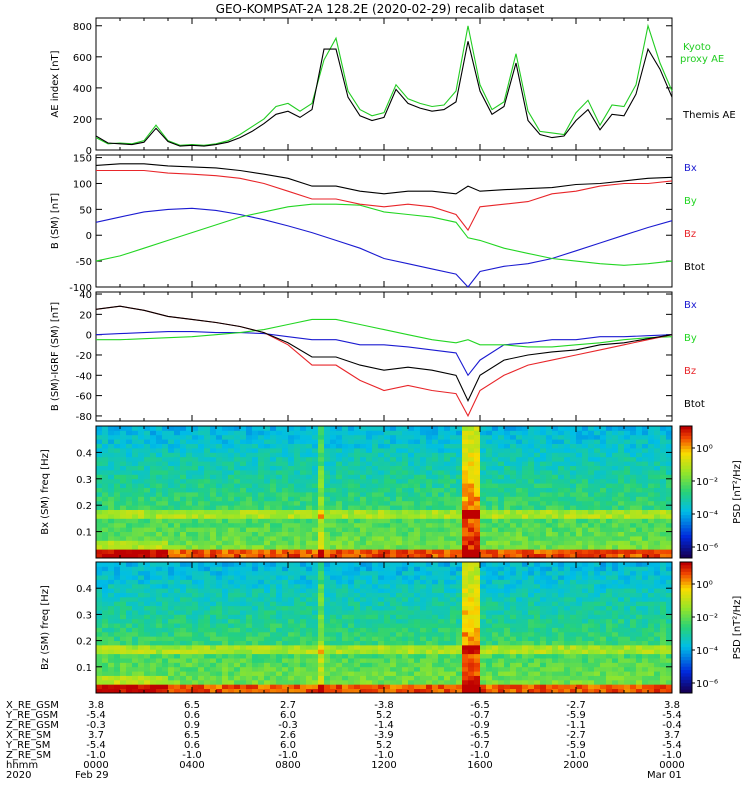 This screenshot has height=800, width=750. What do you see at coordinates (55, 83) in the screenshot?
I see `y-axis-label: AE index [nT]` at bounding box center [55, 83].